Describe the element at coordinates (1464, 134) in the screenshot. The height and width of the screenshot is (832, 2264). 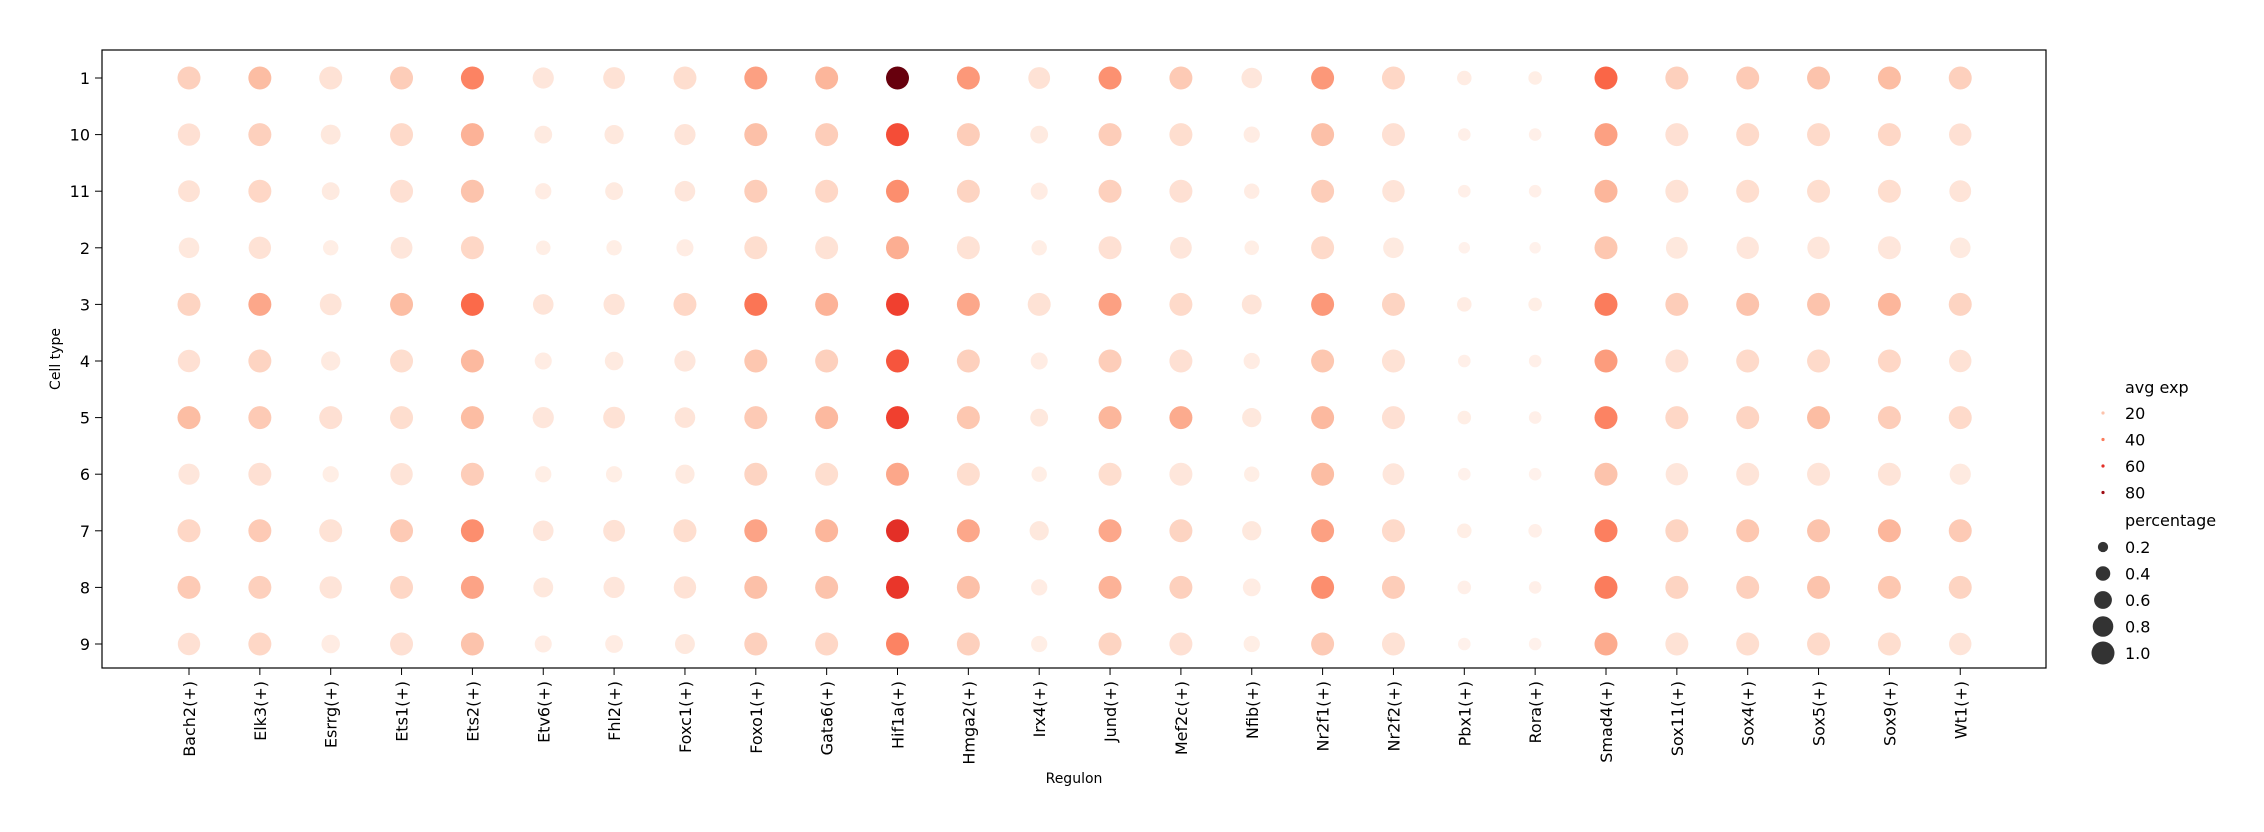
I see `dot-10-Pbx1` at that location.